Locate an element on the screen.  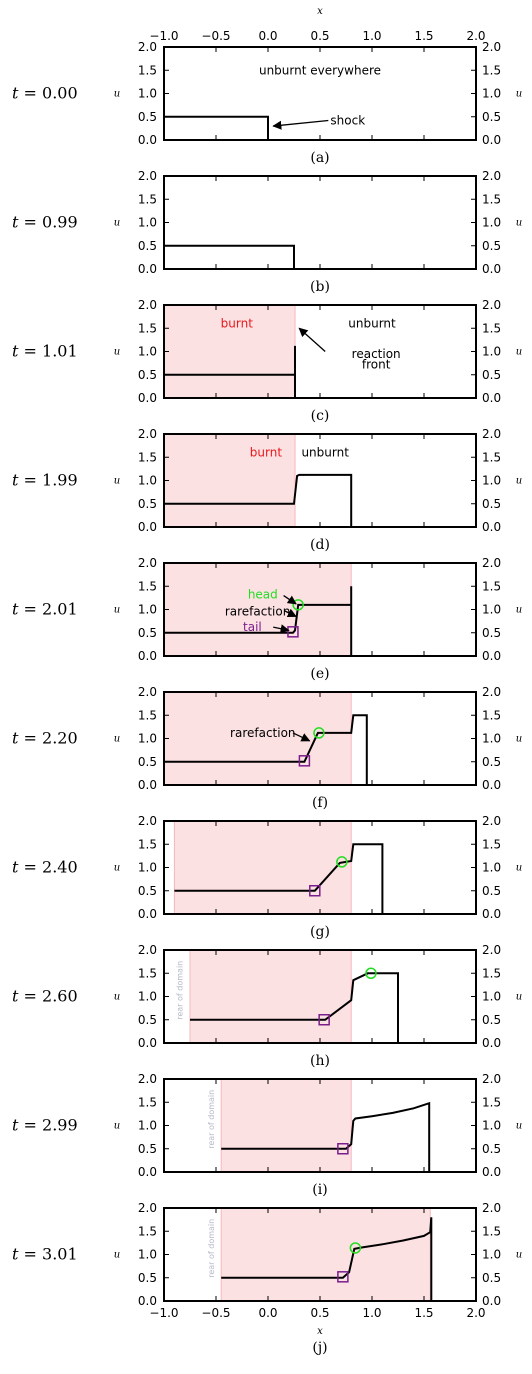
t-label: t = 2.40 is located at coordinates (45, 867).